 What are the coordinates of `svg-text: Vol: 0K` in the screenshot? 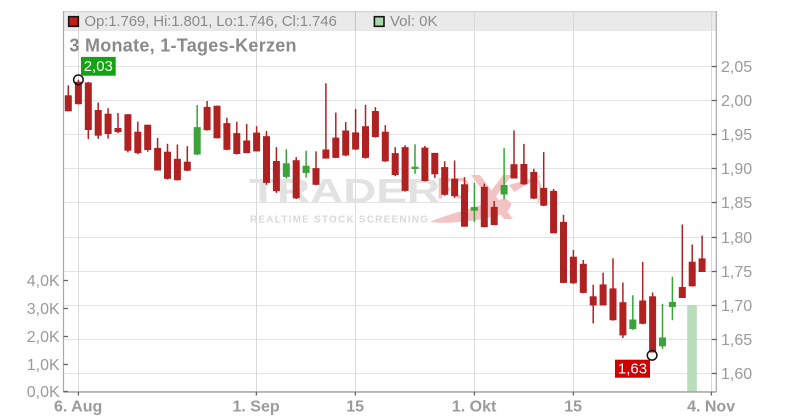 It's located at (414, 21).